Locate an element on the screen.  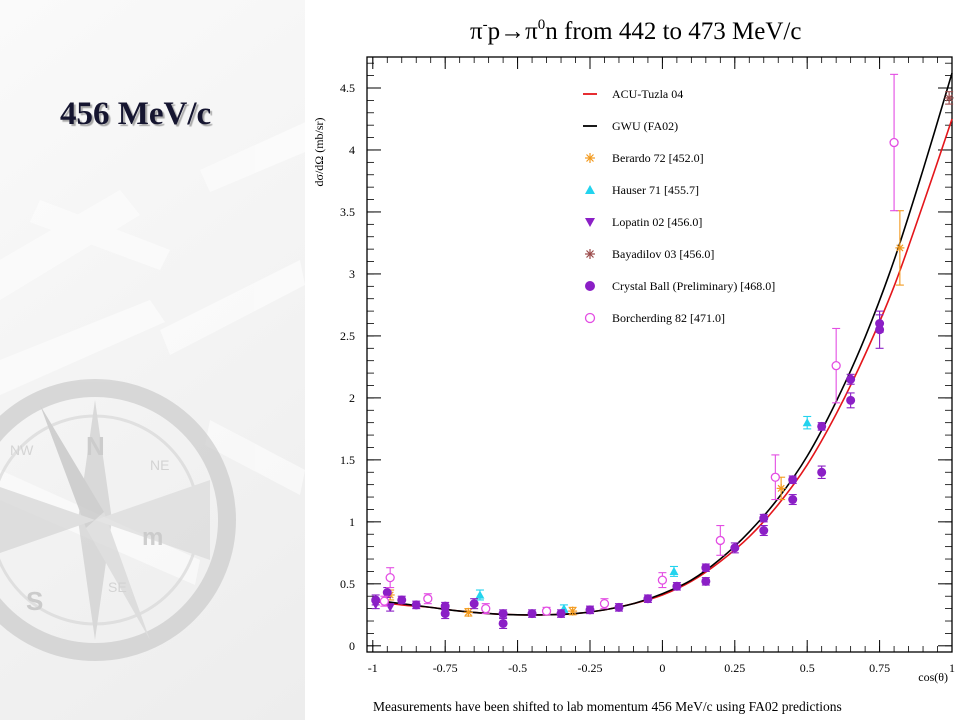
legend-entry-hauser-71: Hauser 71 [455.7] is located at coordinates (642, 190).